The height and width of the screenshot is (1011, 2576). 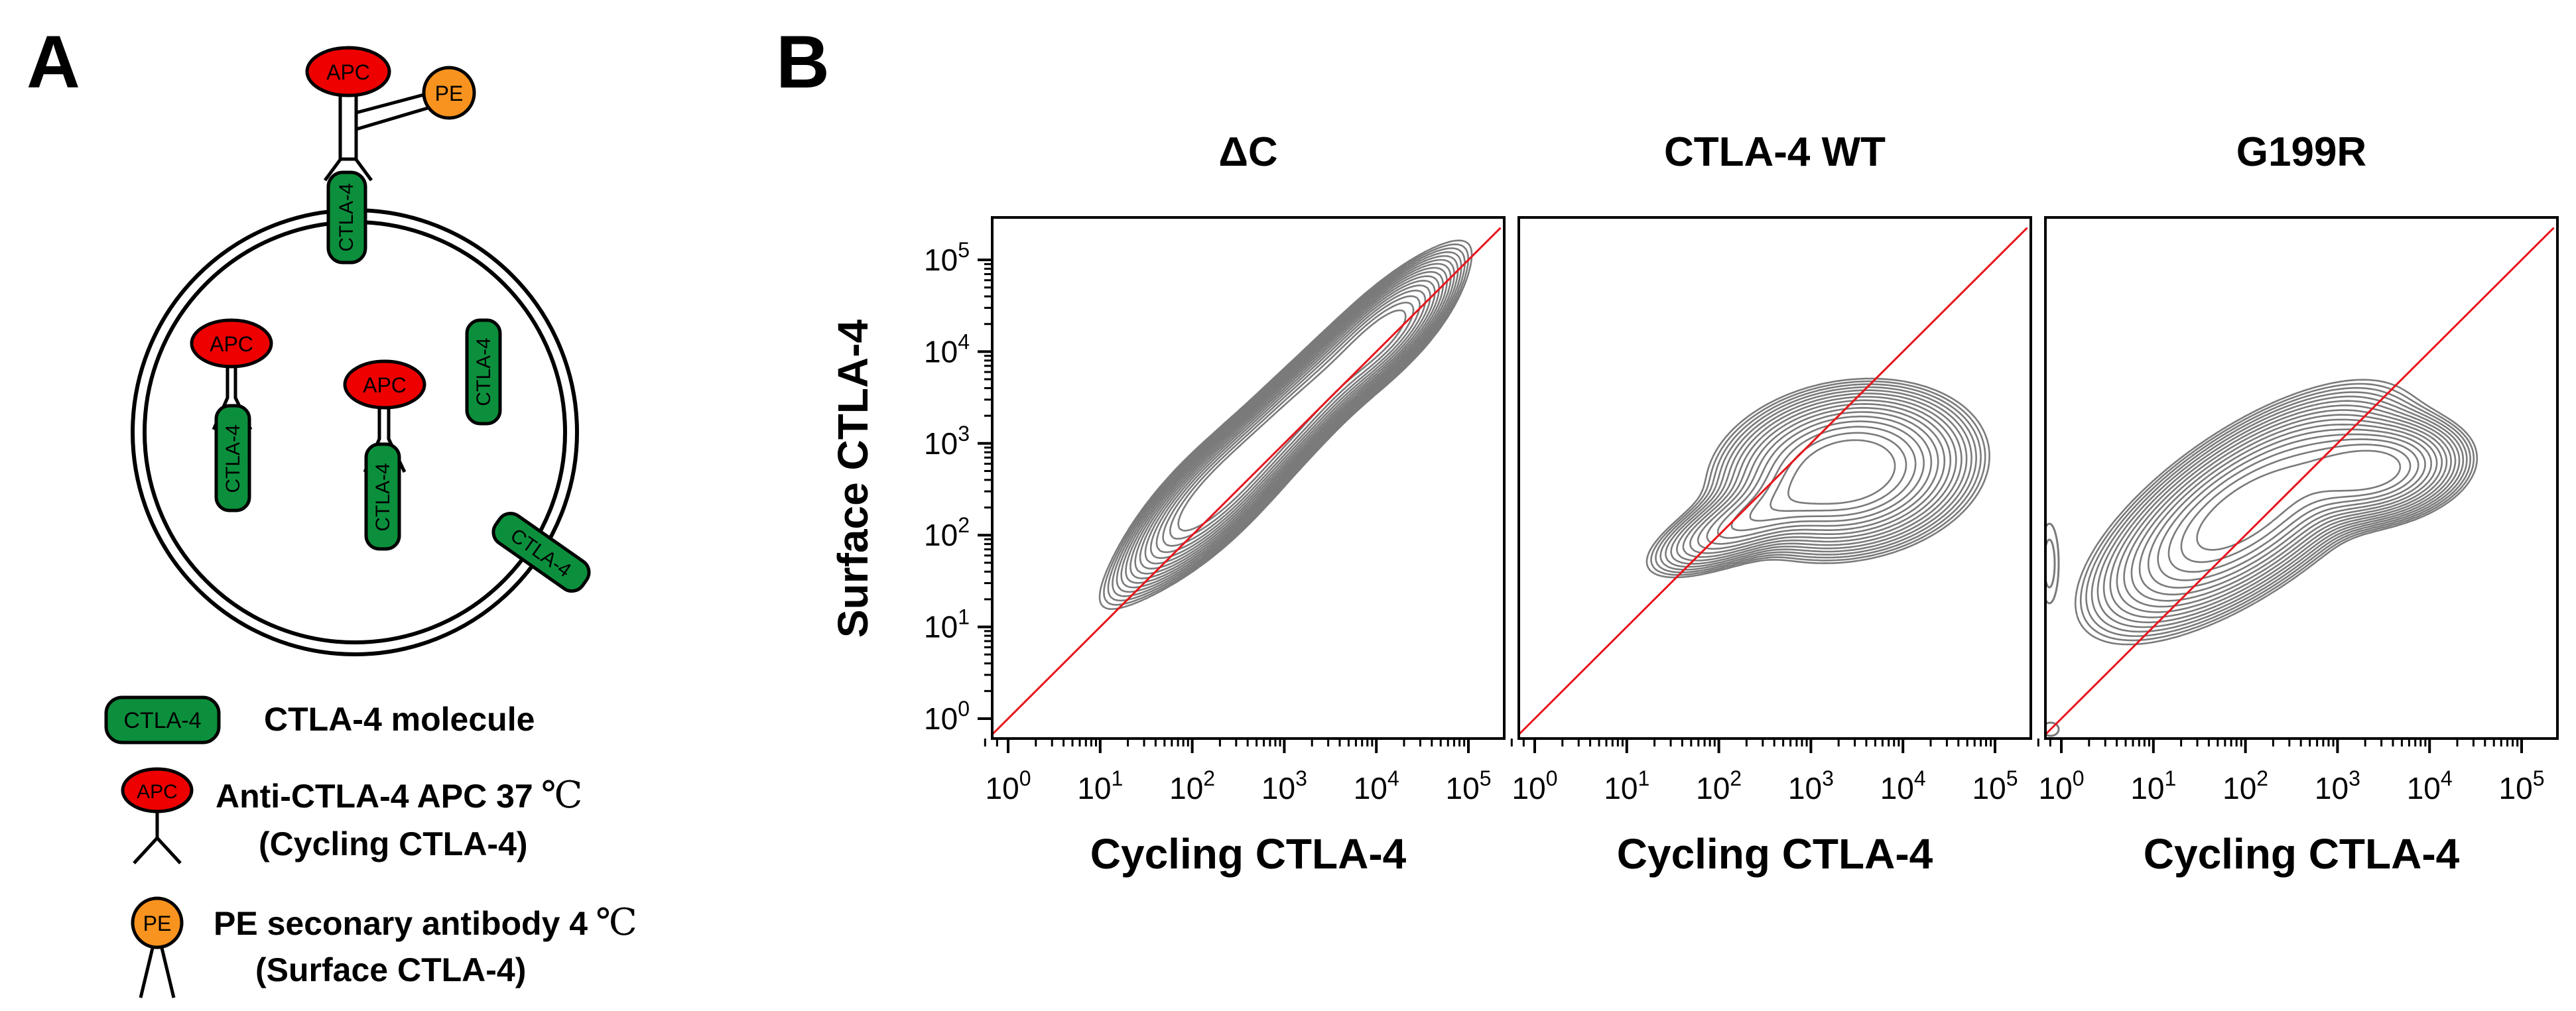 What do you see at coordinates (158, 792) in the screenshot?
I see `legend-apc-swatch-label: APC` at bounding box center [158, 792].